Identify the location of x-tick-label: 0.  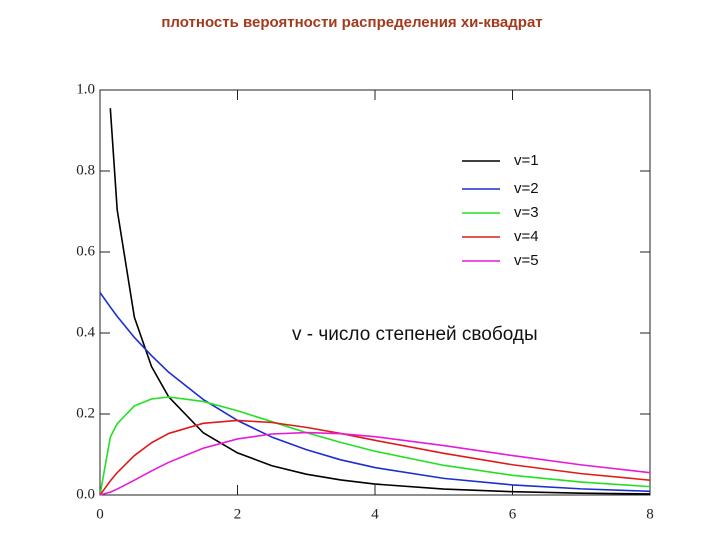
(100, 514).